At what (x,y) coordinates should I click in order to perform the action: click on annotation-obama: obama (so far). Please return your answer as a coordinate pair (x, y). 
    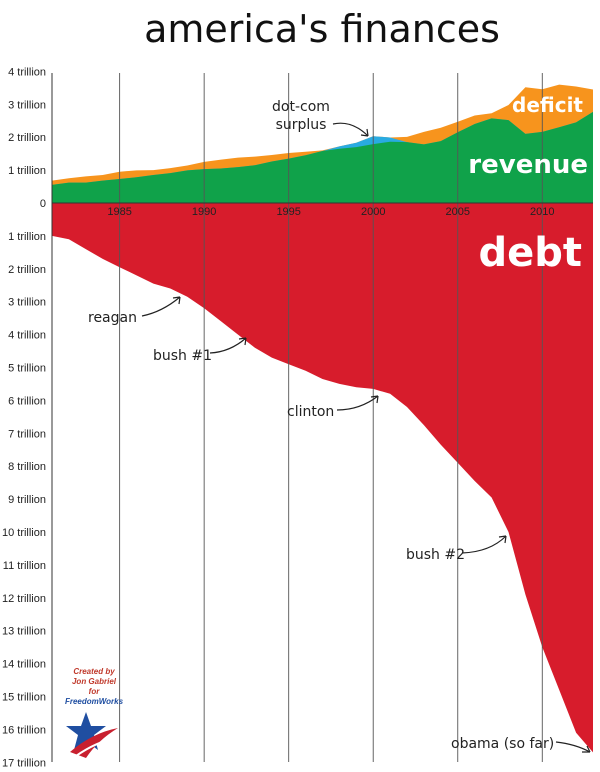
    Looking at the image, I should click on (521, 744).